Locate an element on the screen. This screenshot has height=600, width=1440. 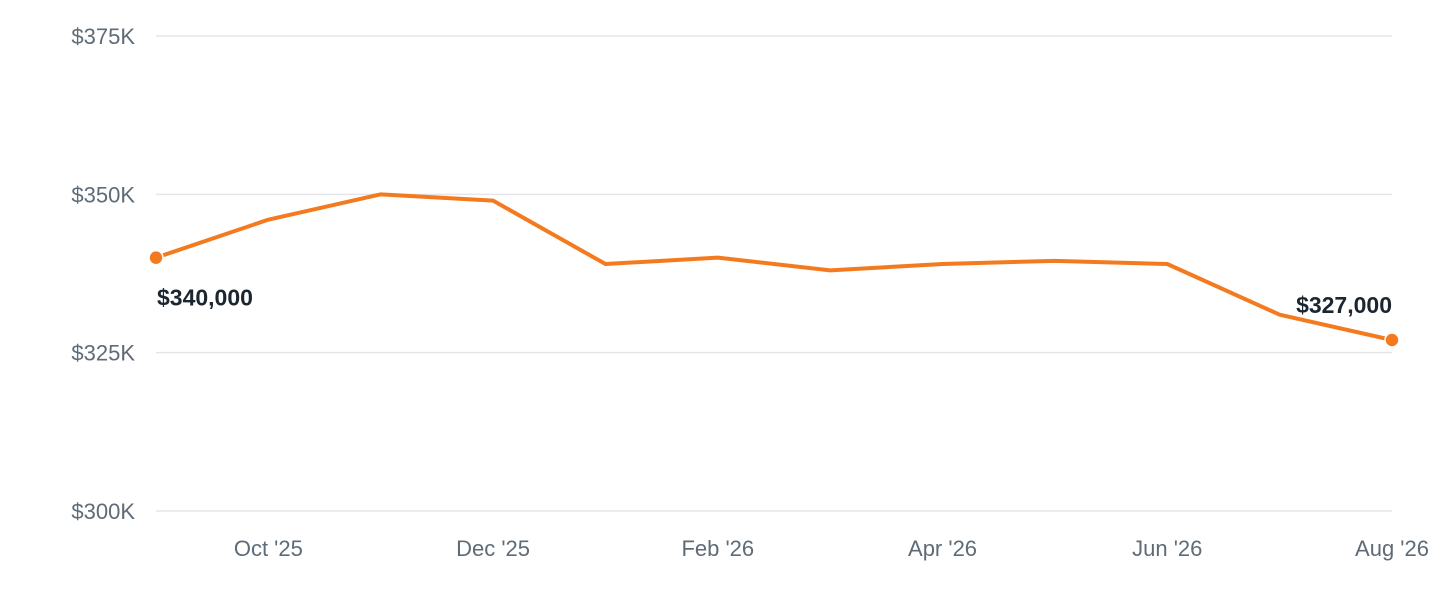
x-tick-label: Feb '26 is located at coordinates (717, 548).